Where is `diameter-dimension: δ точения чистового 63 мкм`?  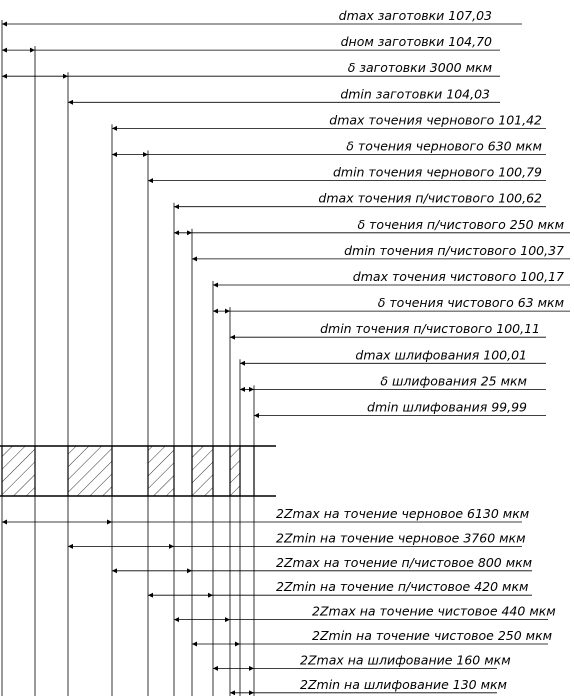 diameter-dimension: δ точения чистового 63 мкм is located at coordinates (391, 304).